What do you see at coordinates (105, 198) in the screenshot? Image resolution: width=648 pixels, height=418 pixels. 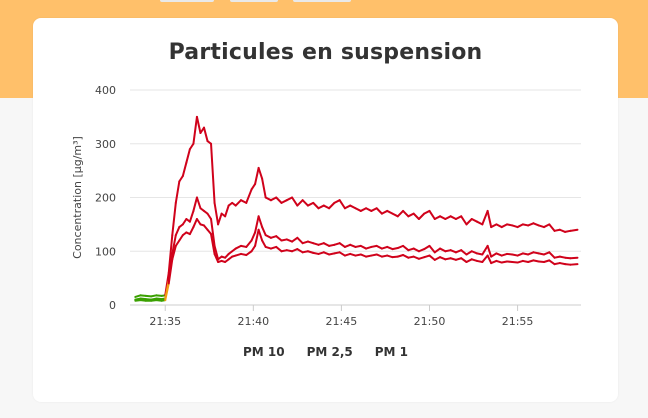 I see `y-tick-label: 200` at bounding box center [105, 198].